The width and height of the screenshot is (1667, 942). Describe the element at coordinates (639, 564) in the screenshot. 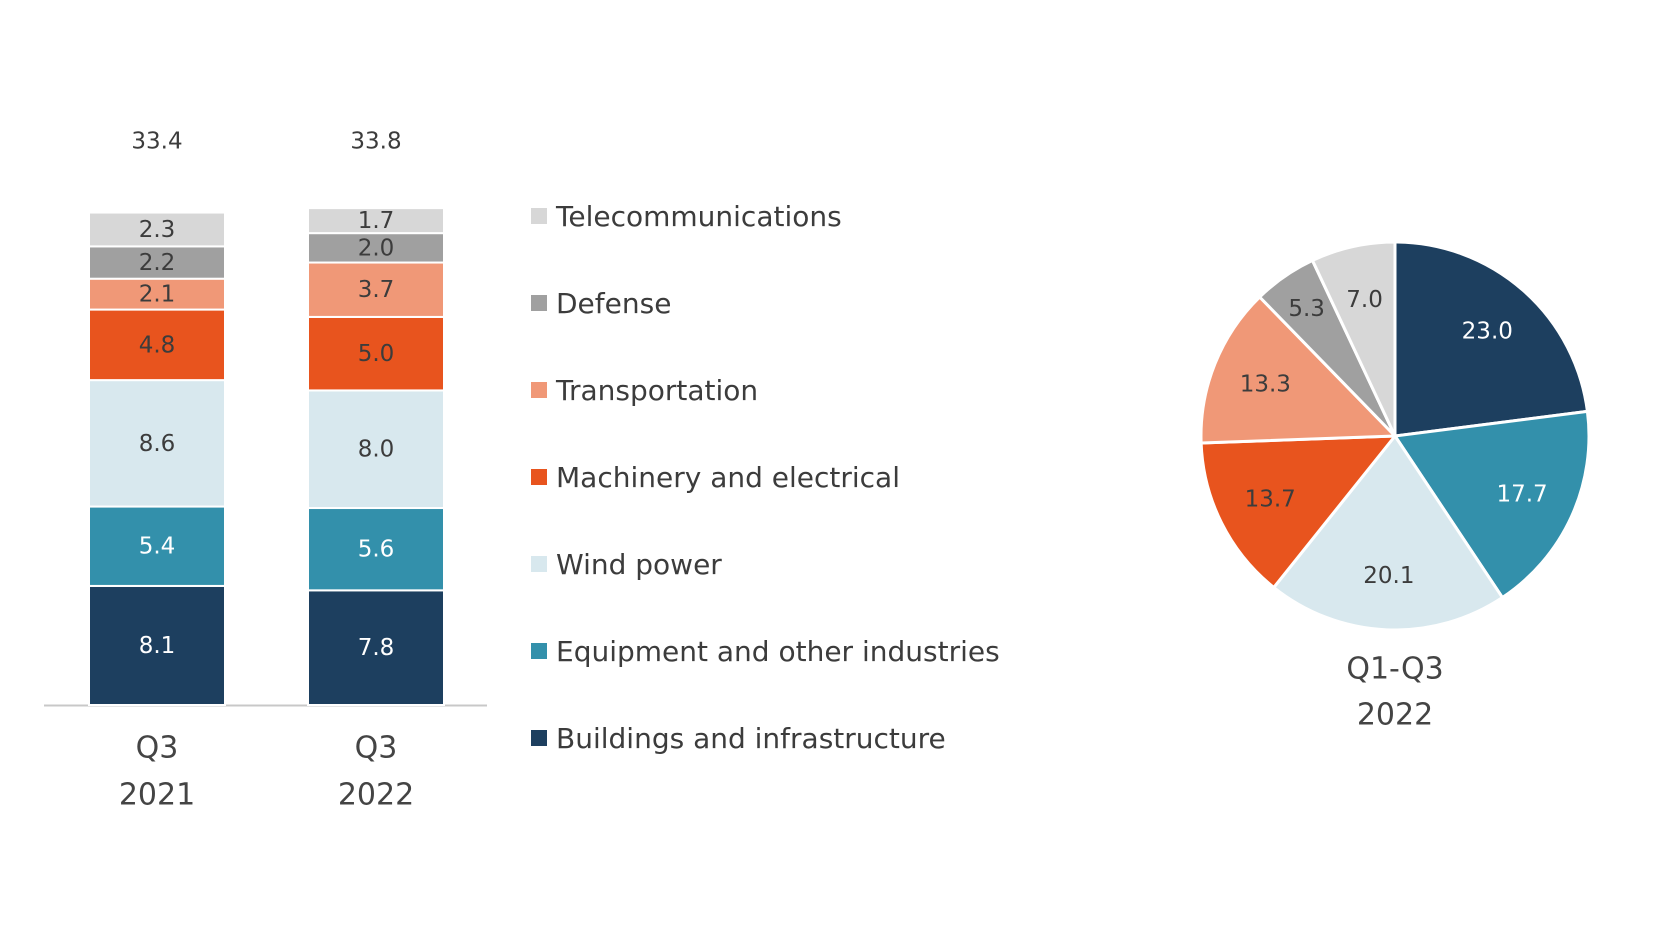

I see `legend-label-wind-power: Wind power` at that location.